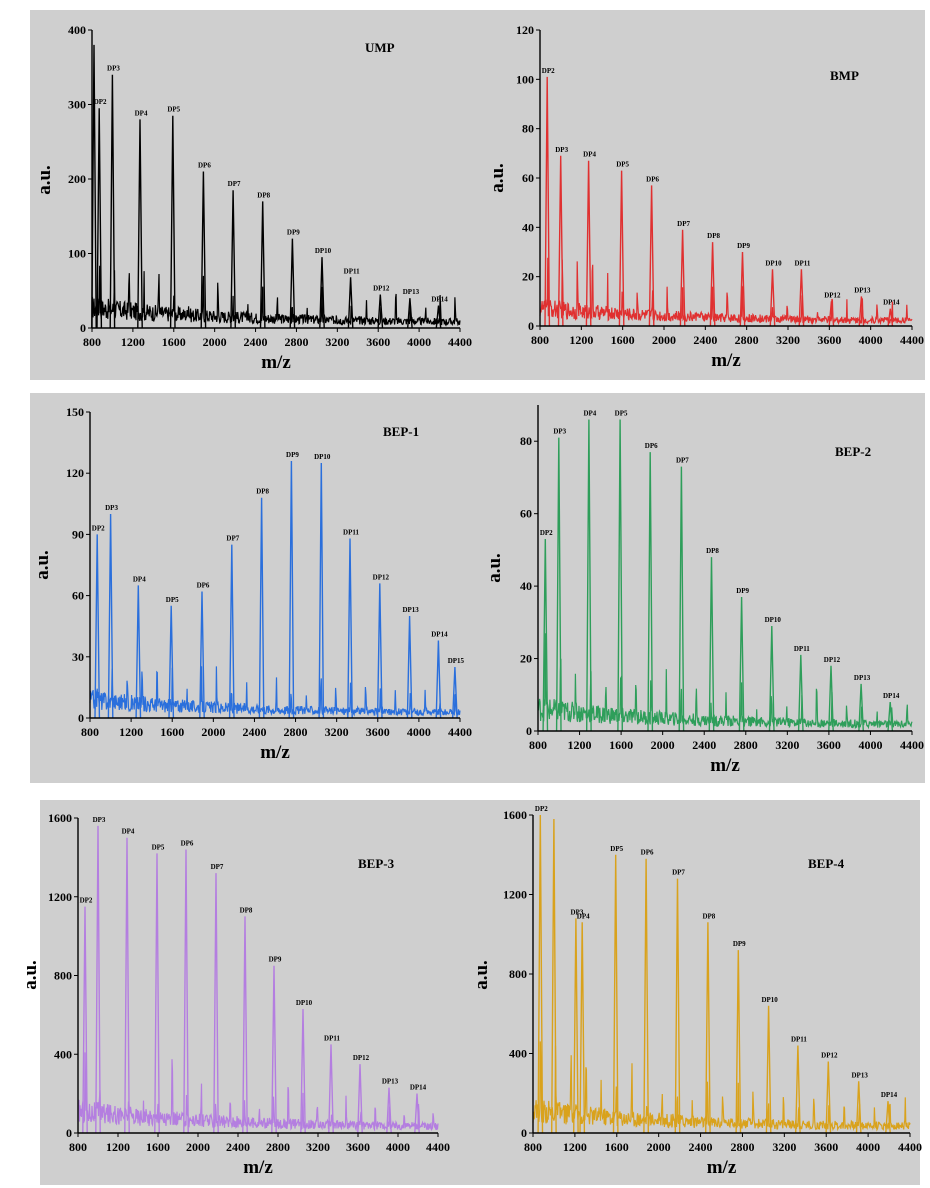  I want to click on chart-title: BEP-2, so click(853, 451).